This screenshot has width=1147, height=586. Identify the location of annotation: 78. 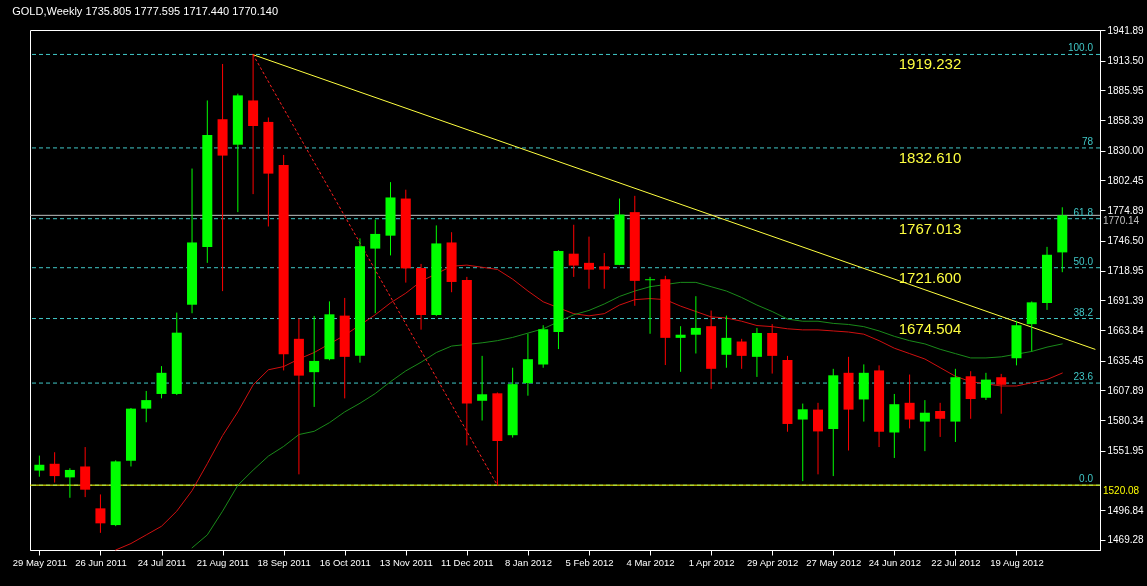
(1087, 141).